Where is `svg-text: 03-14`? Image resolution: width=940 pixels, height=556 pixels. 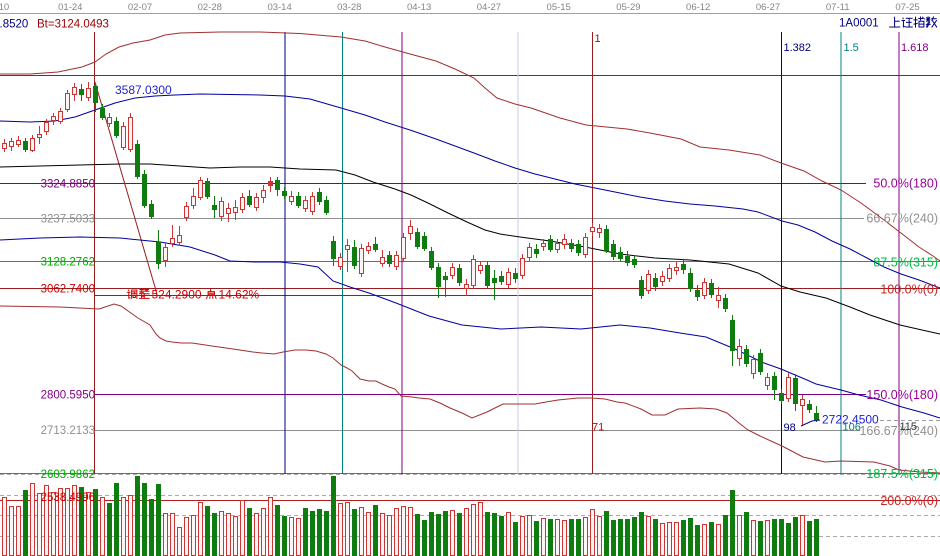 svg-text: 03-14 is located at coordinates (279, 7).